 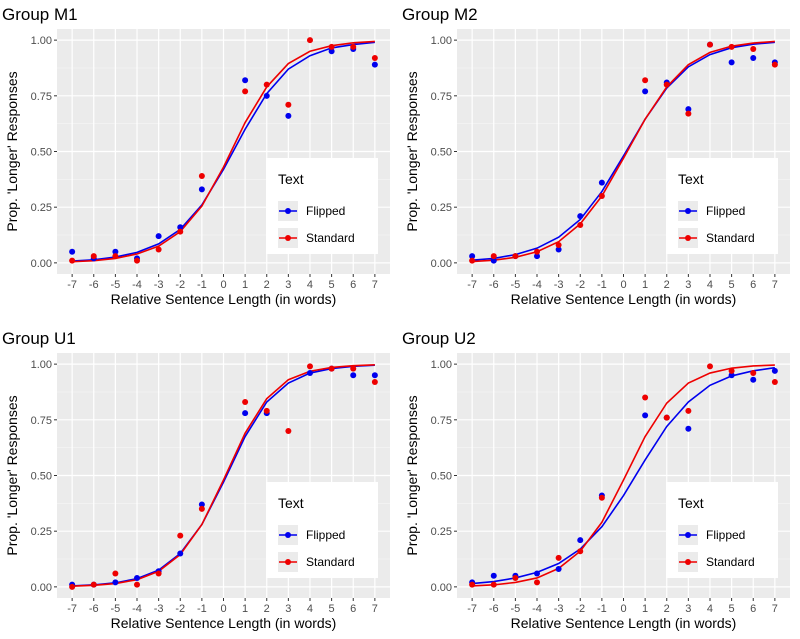 What do you see at coordinates (245, 285) in the screenshot?
I see `x-tick-label: 1` at bounding box center [245, 285].